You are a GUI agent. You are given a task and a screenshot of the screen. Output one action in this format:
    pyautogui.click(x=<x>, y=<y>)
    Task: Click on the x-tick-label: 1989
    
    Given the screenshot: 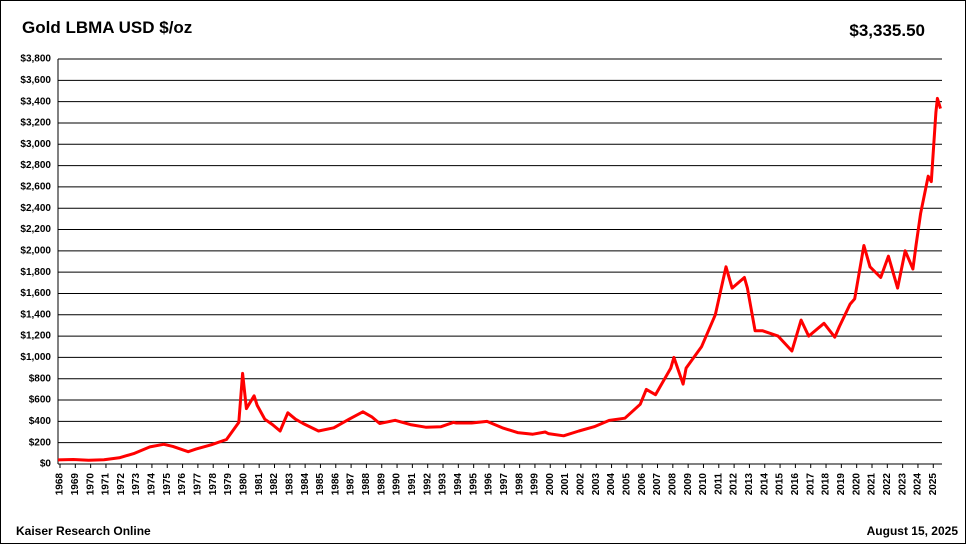 What is the action you would take?
    pyautogui.click(x=381, y=484)
    